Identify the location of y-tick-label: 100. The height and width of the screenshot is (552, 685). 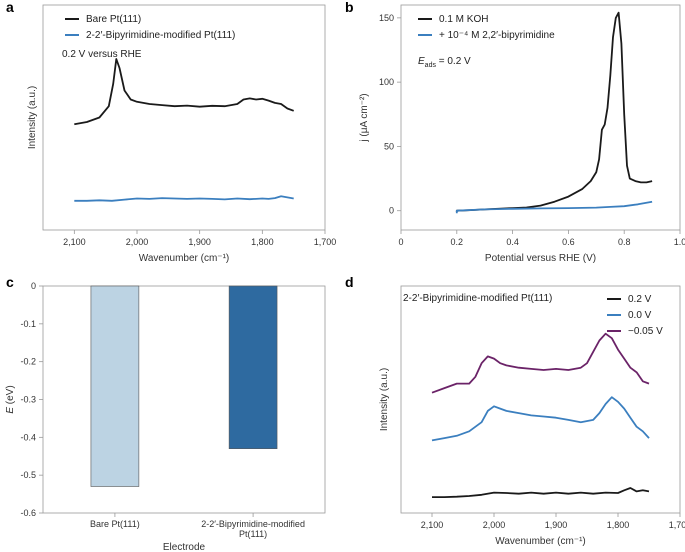
(386, 82).